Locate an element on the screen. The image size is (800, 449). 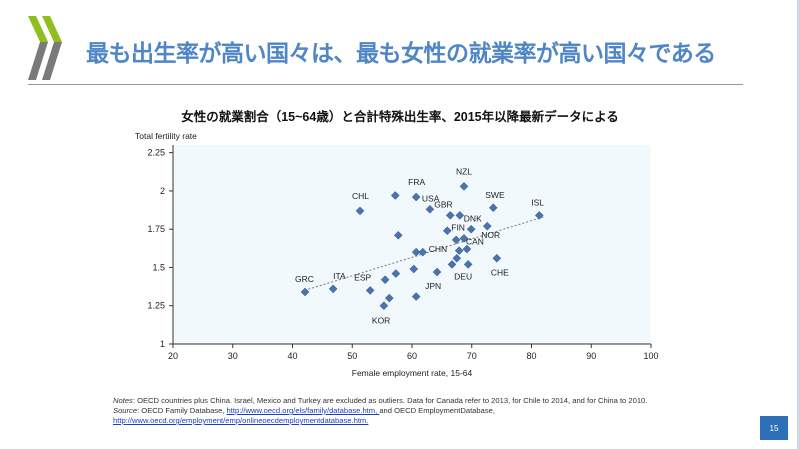
chart-title: 女性の就業割合（15~64歳）と合計特殊出生率、2015年以降最新データによる is located at coordinates (400, 117).